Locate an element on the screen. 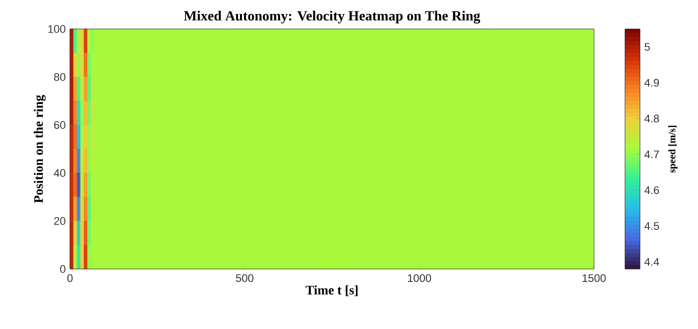 The width and height of the screenshot is (698, 329). color-bar-label: 4.8 is located at coordinates (651, 118).